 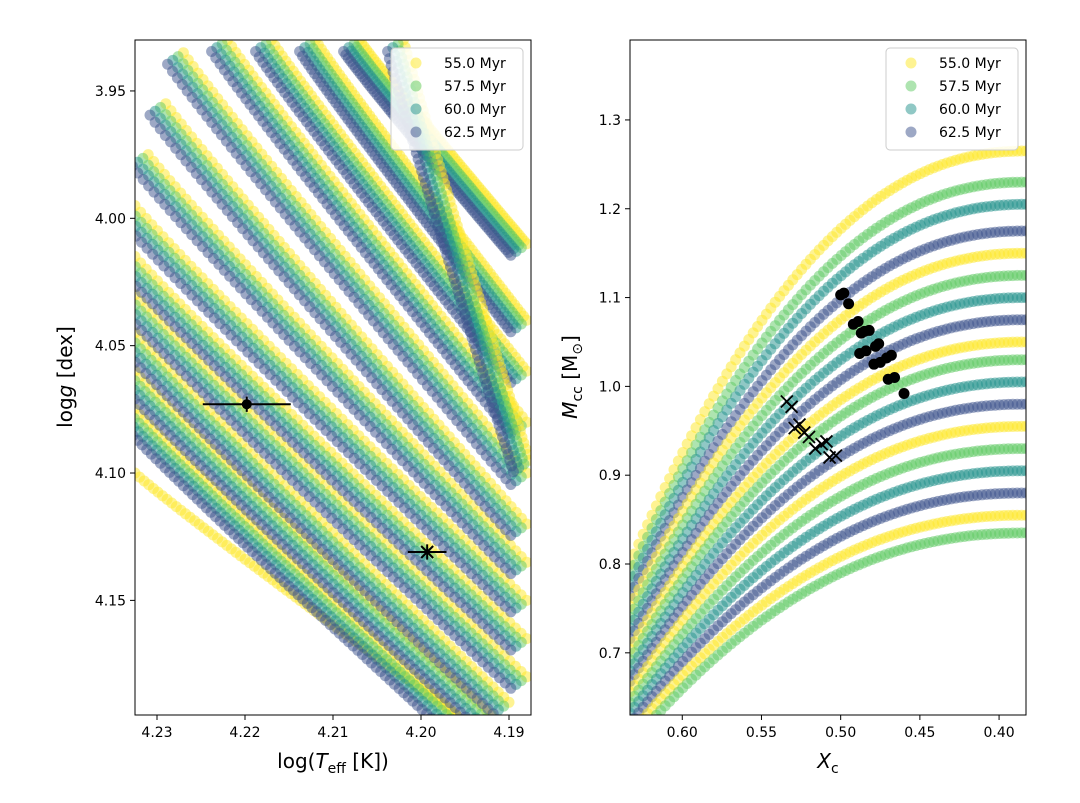 What do you see at coordinates (457, 99) in the screenshot?
I see `left-legend: 55.0 Myr 57.5 Myr 60.0 Myr 62.5 Myr` at bounding box center [457, 99].